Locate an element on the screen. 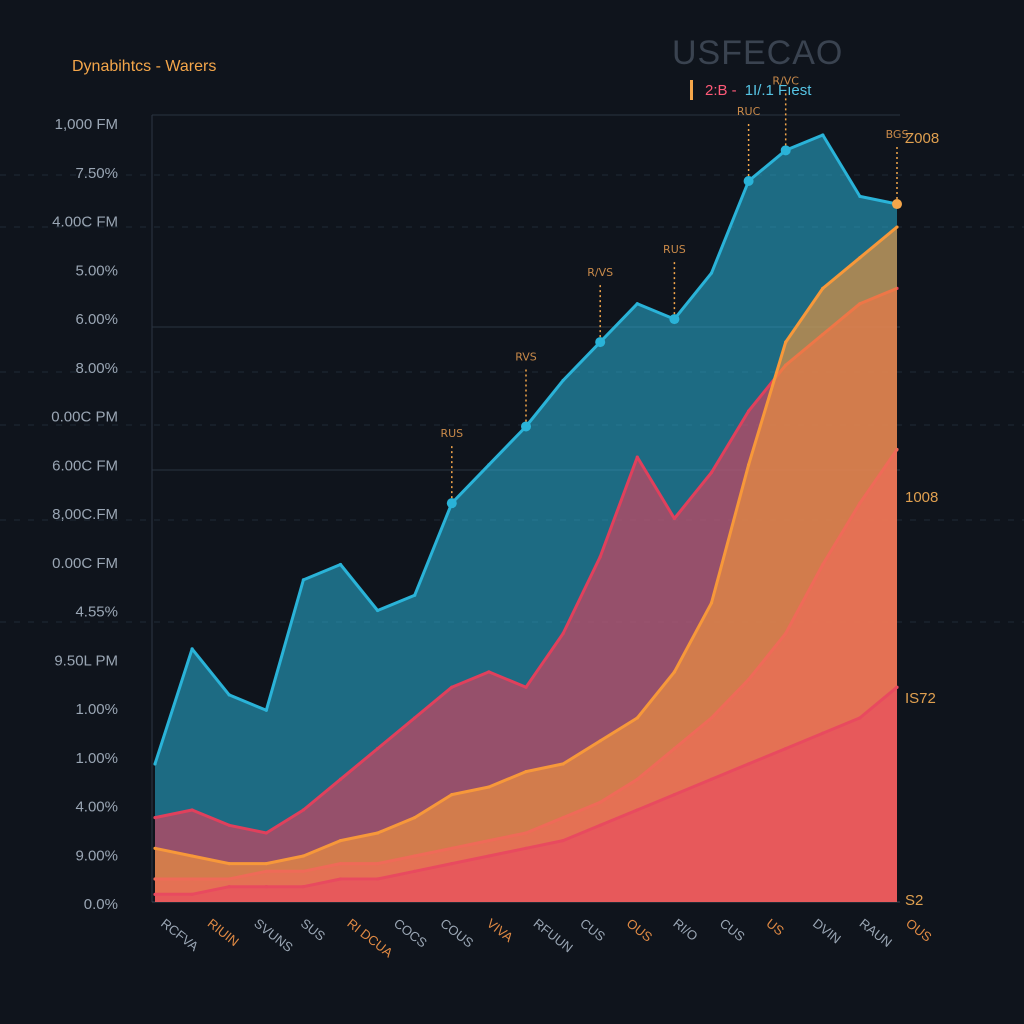  x-tick-label: SVUNS is located at coordinates (273, 936).